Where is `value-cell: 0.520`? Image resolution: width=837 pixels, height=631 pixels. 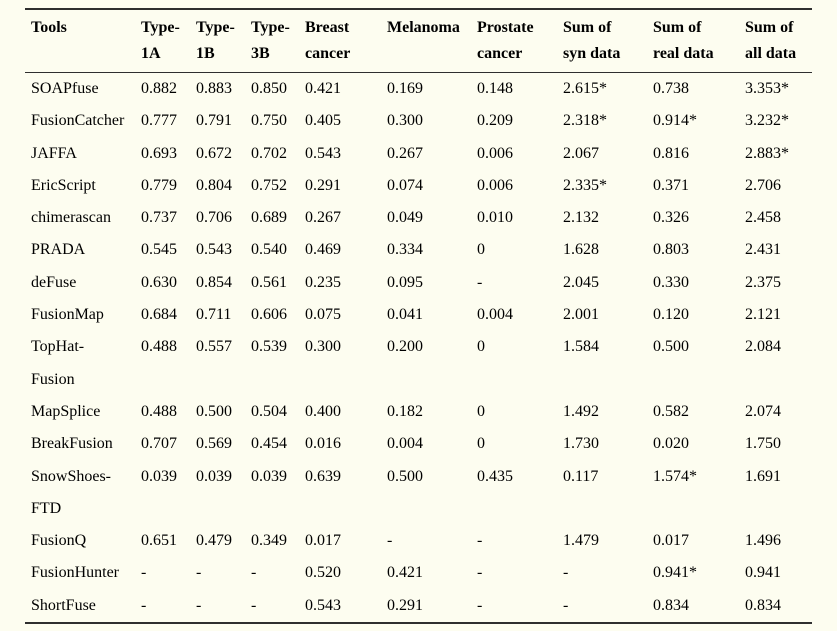
value-cell: 0.520 is located at coordinates (323, 573).